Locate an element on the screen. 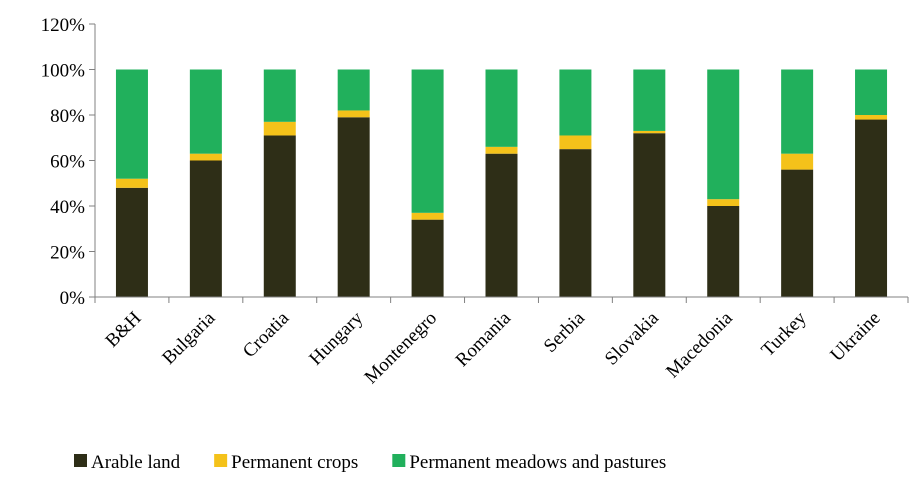 Image resolution: width=912 pixels, height=480 pixels. y-tick-label: 60% is located at coordinates (67, 162).